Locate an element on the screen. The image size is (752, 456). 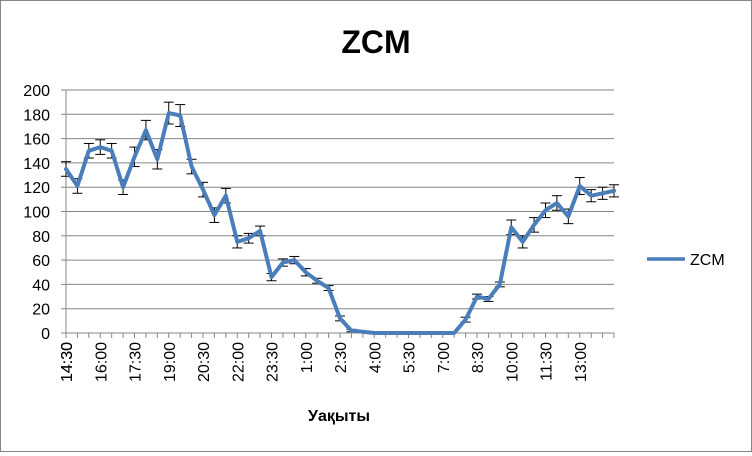
y-tick-label: 80 is located at coordinates (41, 237).